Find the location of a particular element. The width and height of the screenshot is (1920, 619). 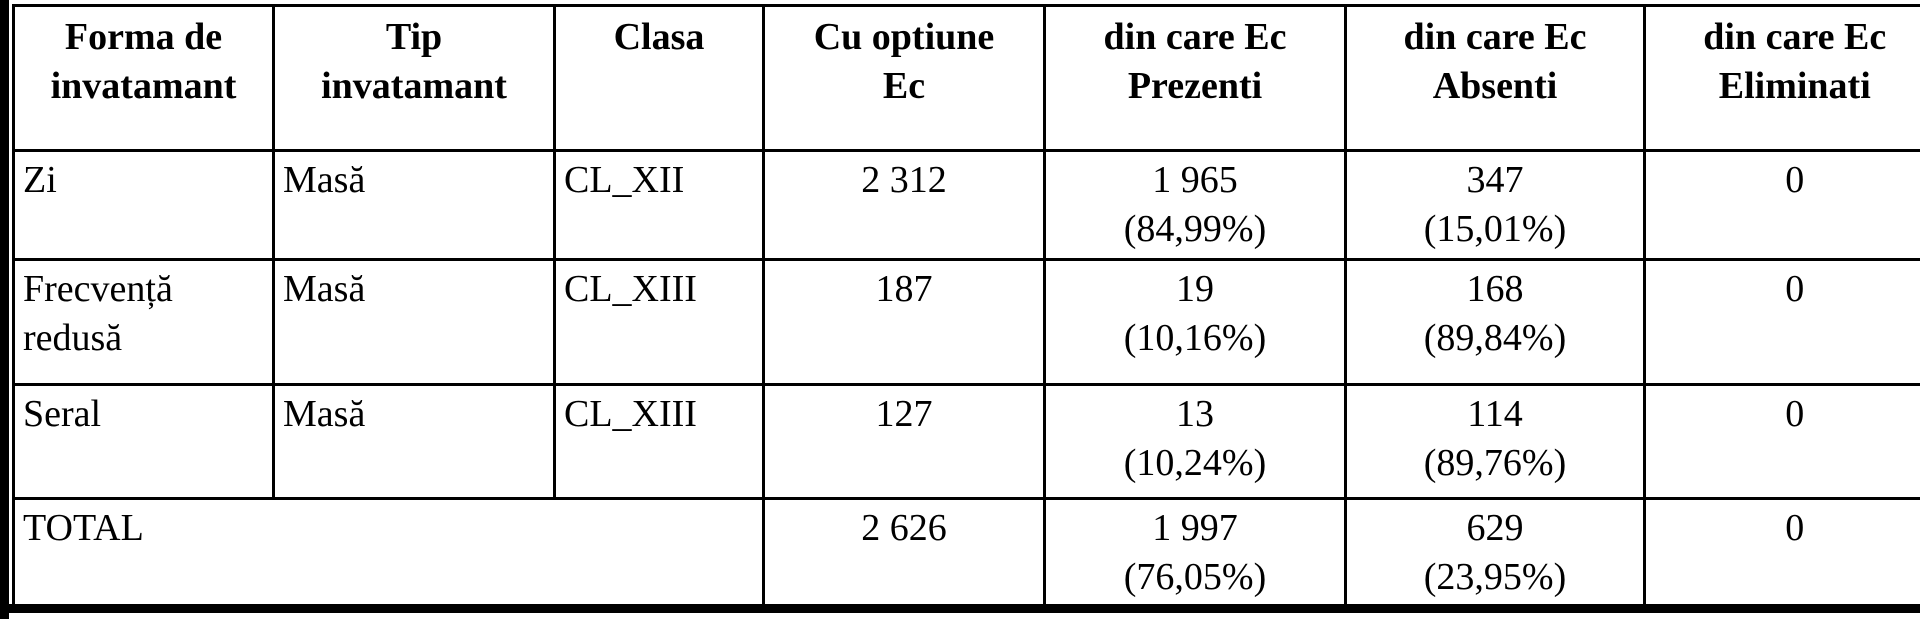

page-left-edge-bar is located at coordinates (4, 309).